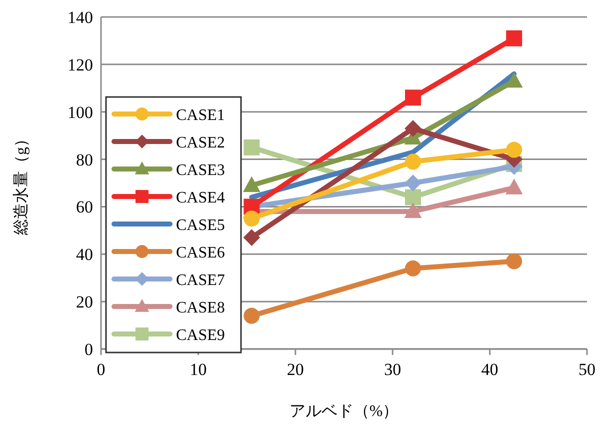 Image resolution: width=602 pixels, height=426 pixels. Describe the element at coordinates (88, 349) in the screenshot. I see `y-tick-label: 0` at that location.